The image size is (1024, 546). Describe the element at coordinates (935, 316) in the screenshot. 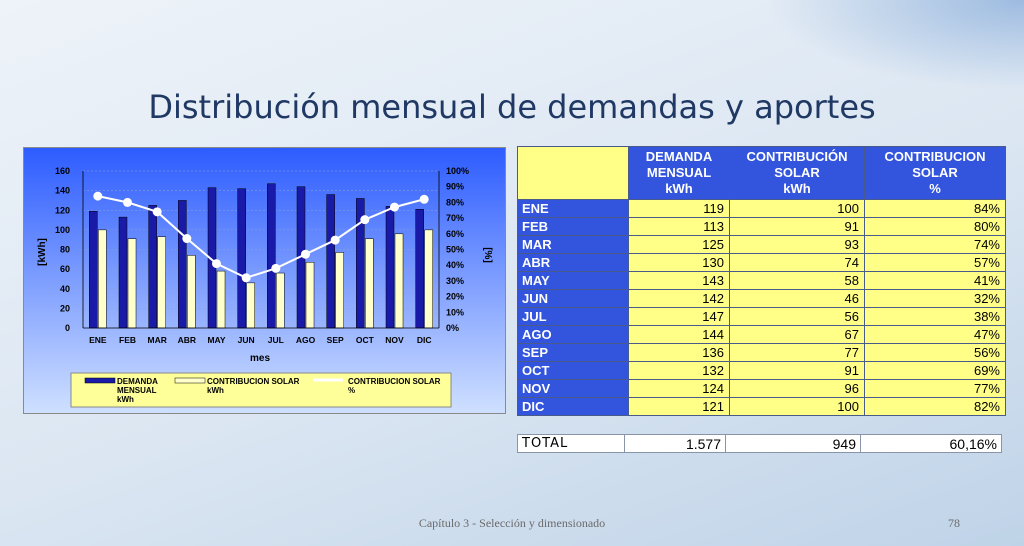

I see `row-percent-value: 38%` at that location.